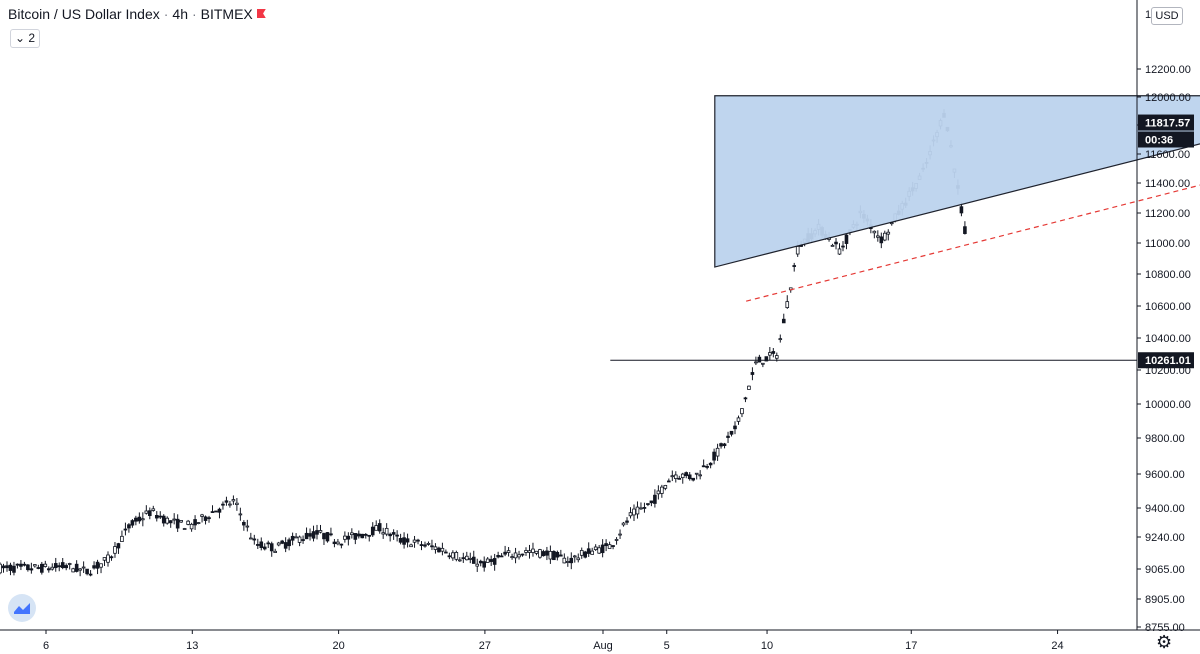 This screenshot has width=1200, height=654. What do you see at coordinates (1167, 16) in the screenshot?
I see `currency-button: USD` at bounding box center [1167, 16].